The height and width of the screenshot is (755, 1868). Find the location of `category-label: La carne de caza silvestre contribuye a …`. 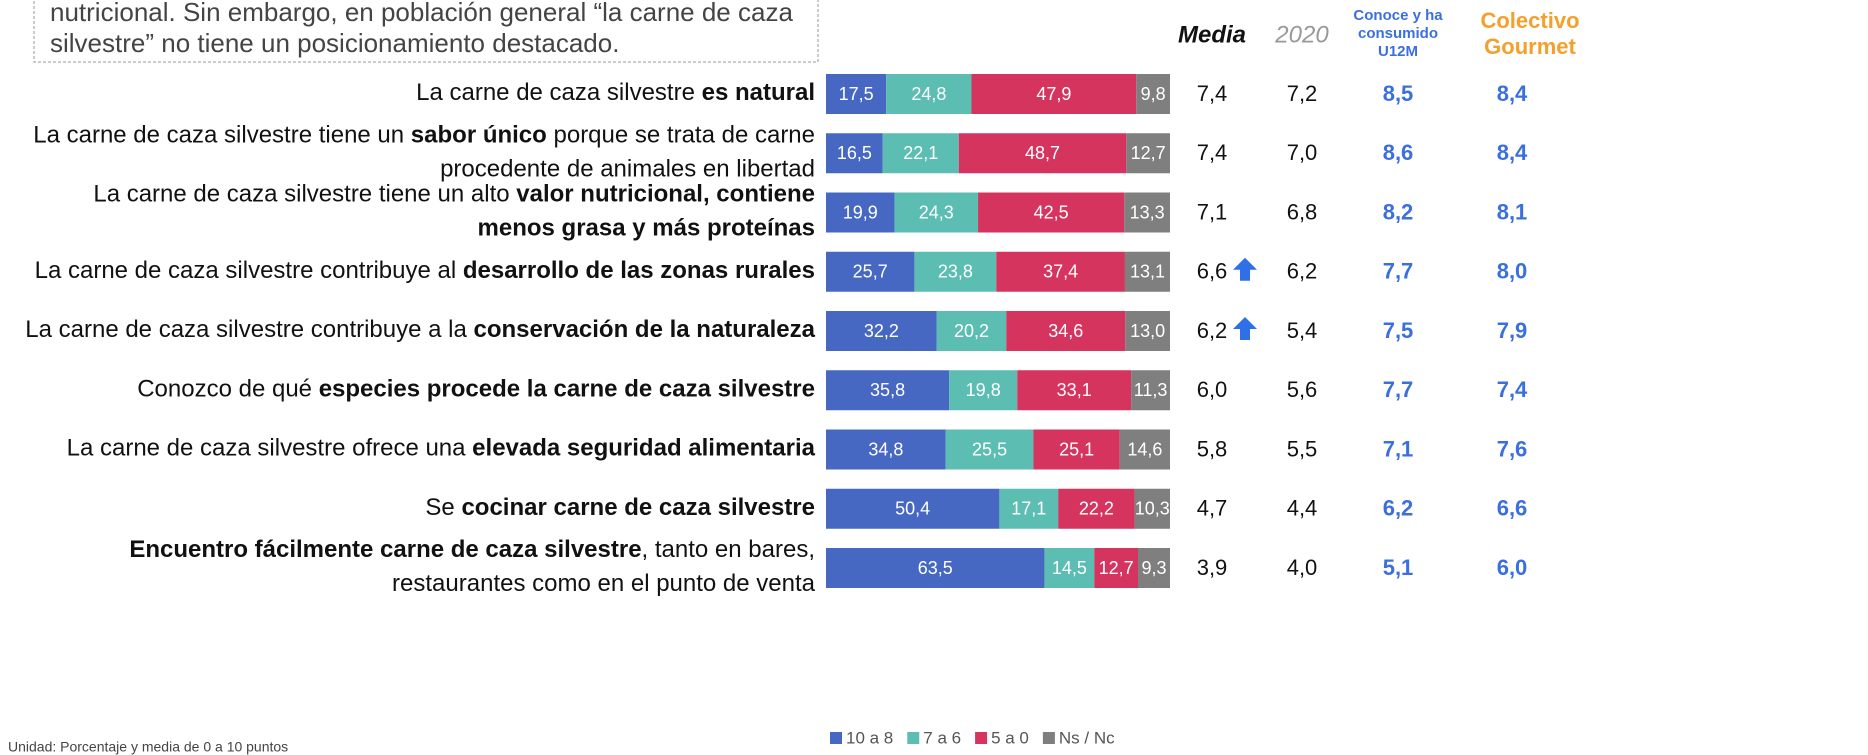

category-label: La carne de caza silvestre contribuye a … is located at coordinates (420, 329).